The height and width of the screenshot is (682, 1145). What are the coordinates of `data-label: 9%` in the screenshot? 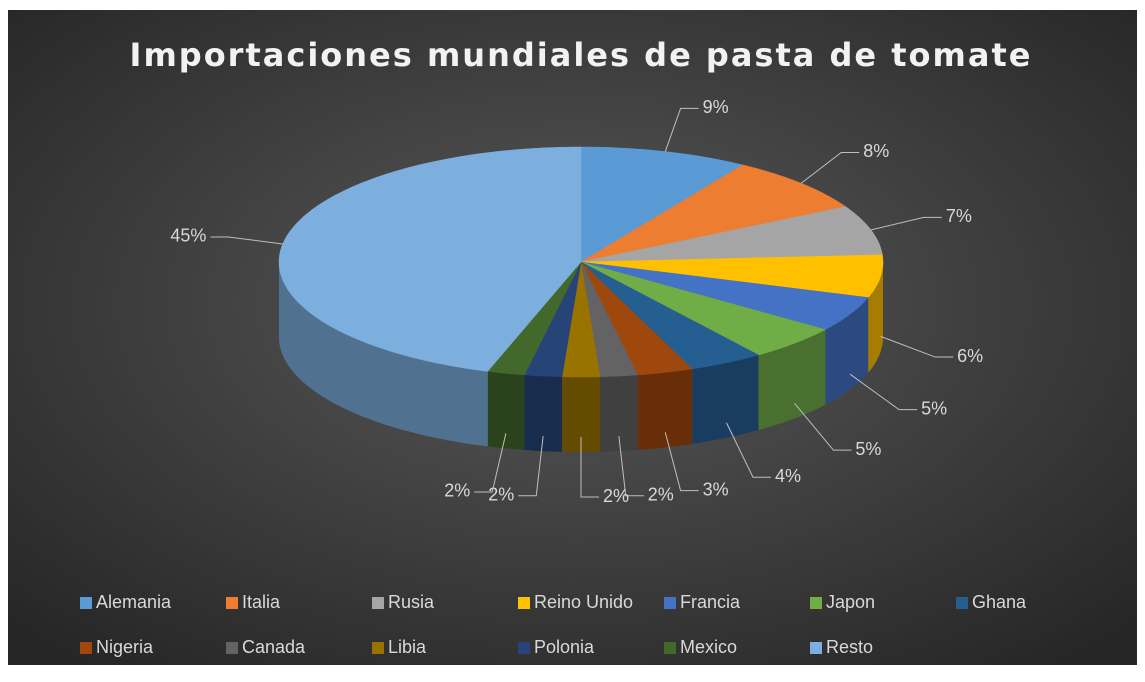 It's located at (716, 107).